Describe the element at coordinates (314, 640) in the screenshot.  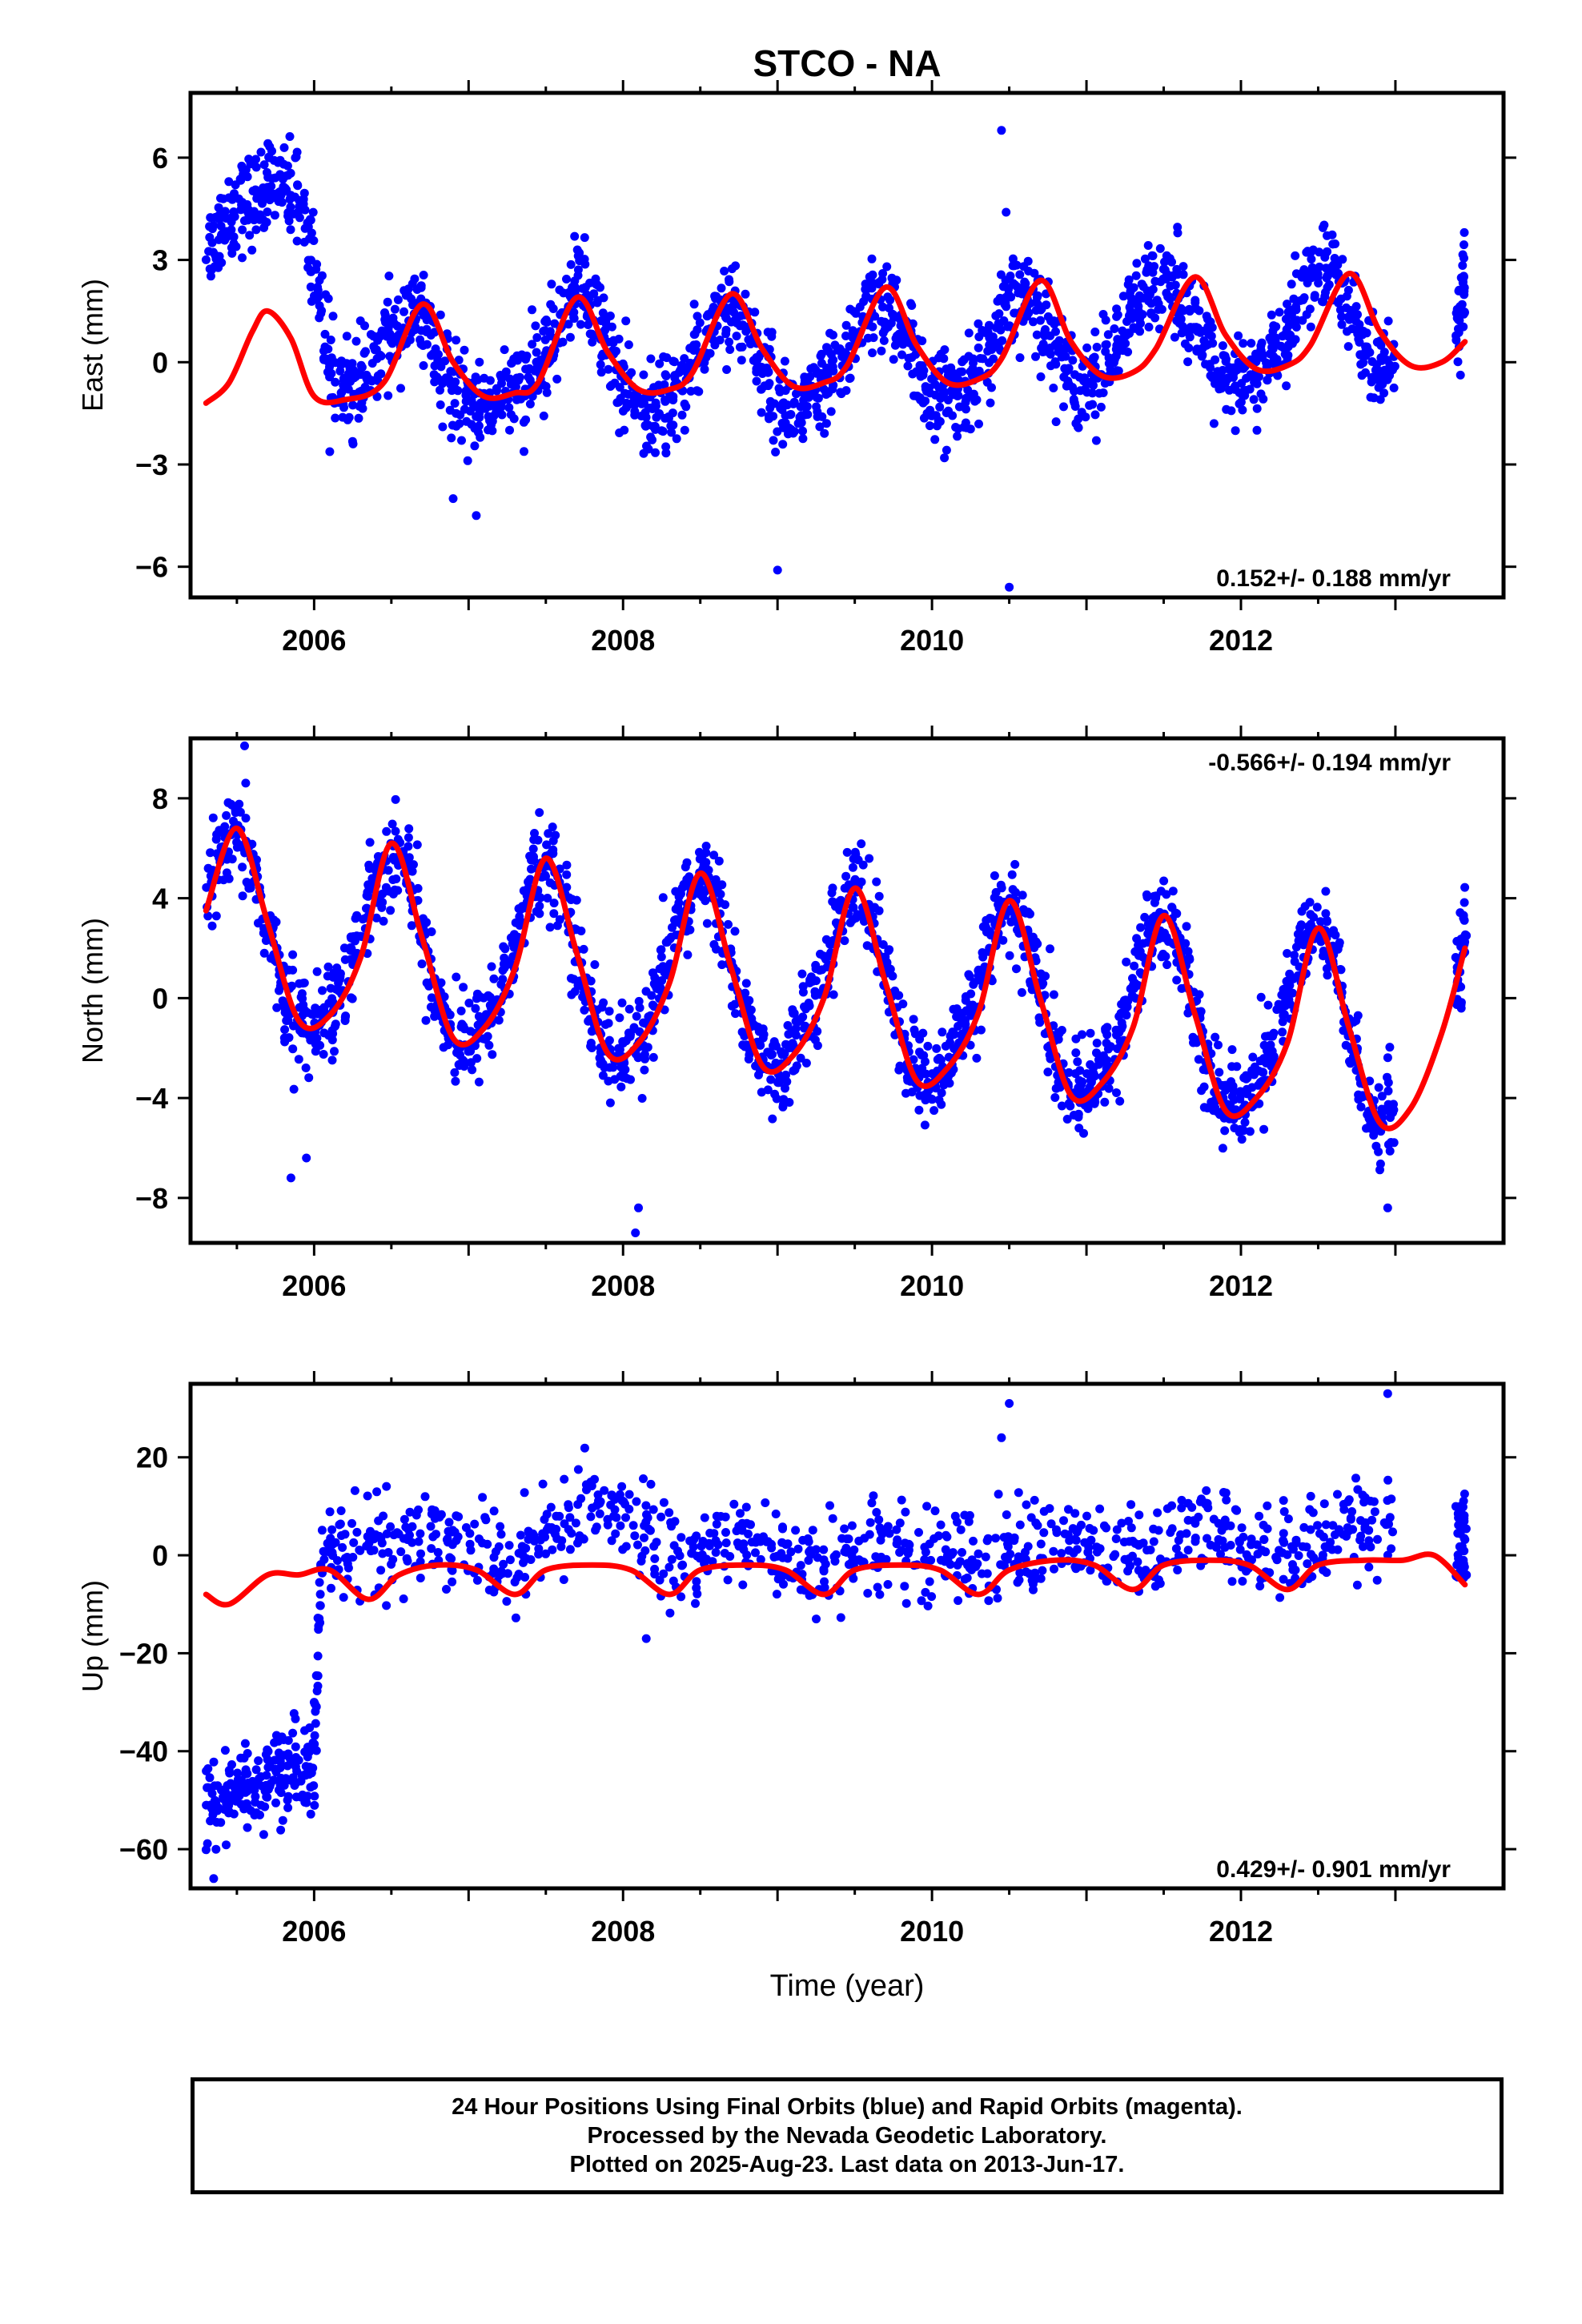
I see `x-tick-label: 2006` at that location.